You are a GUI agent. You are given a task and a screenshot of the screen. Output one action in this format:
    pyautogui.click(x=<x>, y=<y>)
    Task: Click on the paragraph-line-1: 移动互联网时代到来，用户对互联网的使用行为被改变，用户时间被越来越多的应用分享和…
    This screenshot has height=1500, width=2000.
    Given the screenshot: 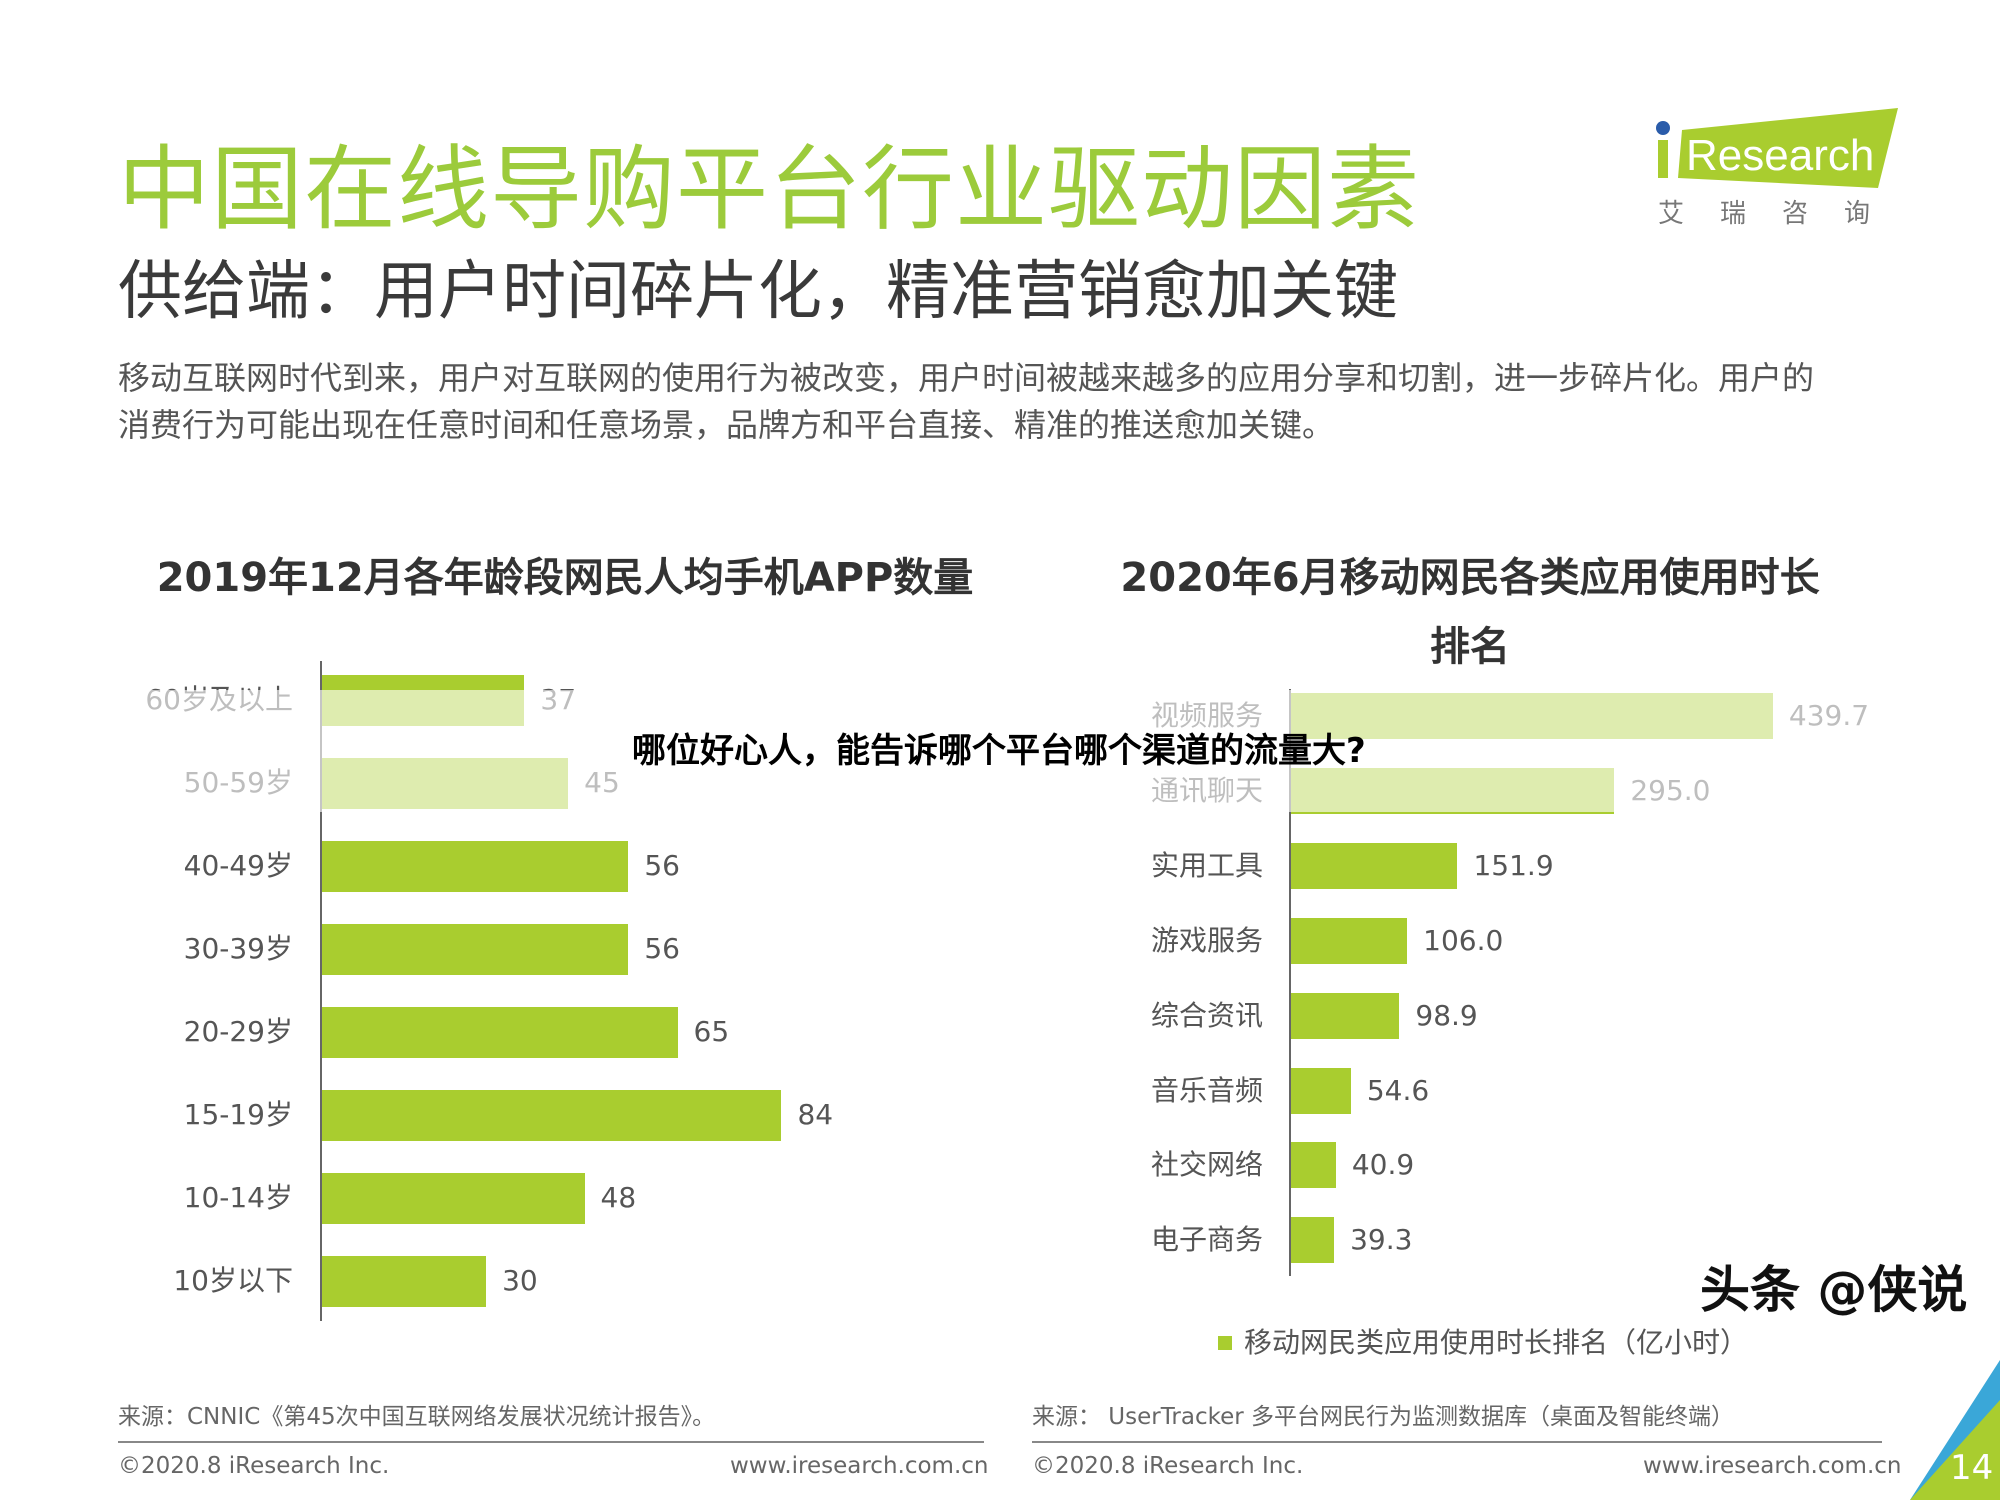 What is the action you would take?
    pyautogui.click(x=966, y=378)
    